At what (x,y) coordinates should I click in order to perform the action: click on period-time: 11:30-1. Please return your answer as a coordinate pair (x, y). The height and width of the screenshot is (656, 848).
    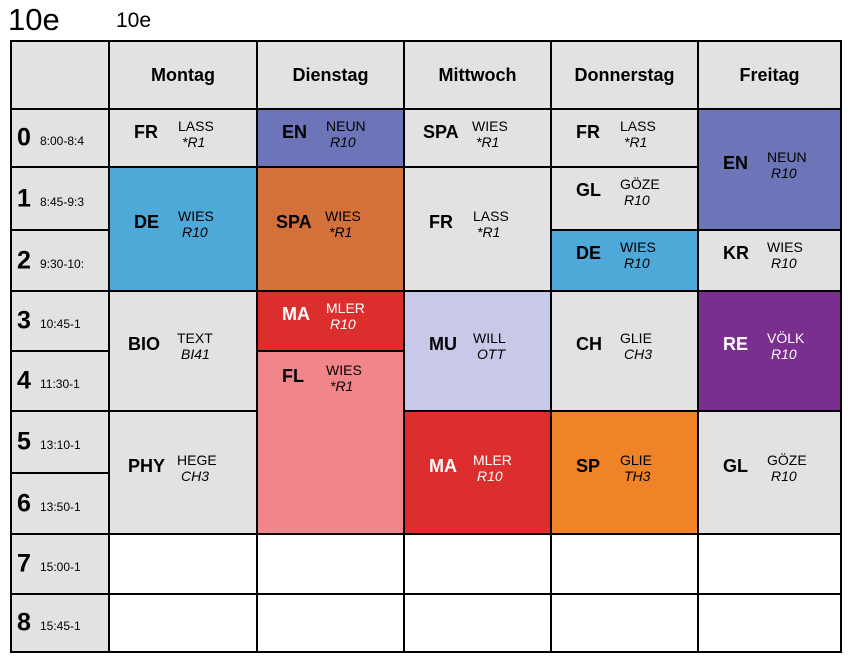
    Looking at the image, I should click on (60, 383).